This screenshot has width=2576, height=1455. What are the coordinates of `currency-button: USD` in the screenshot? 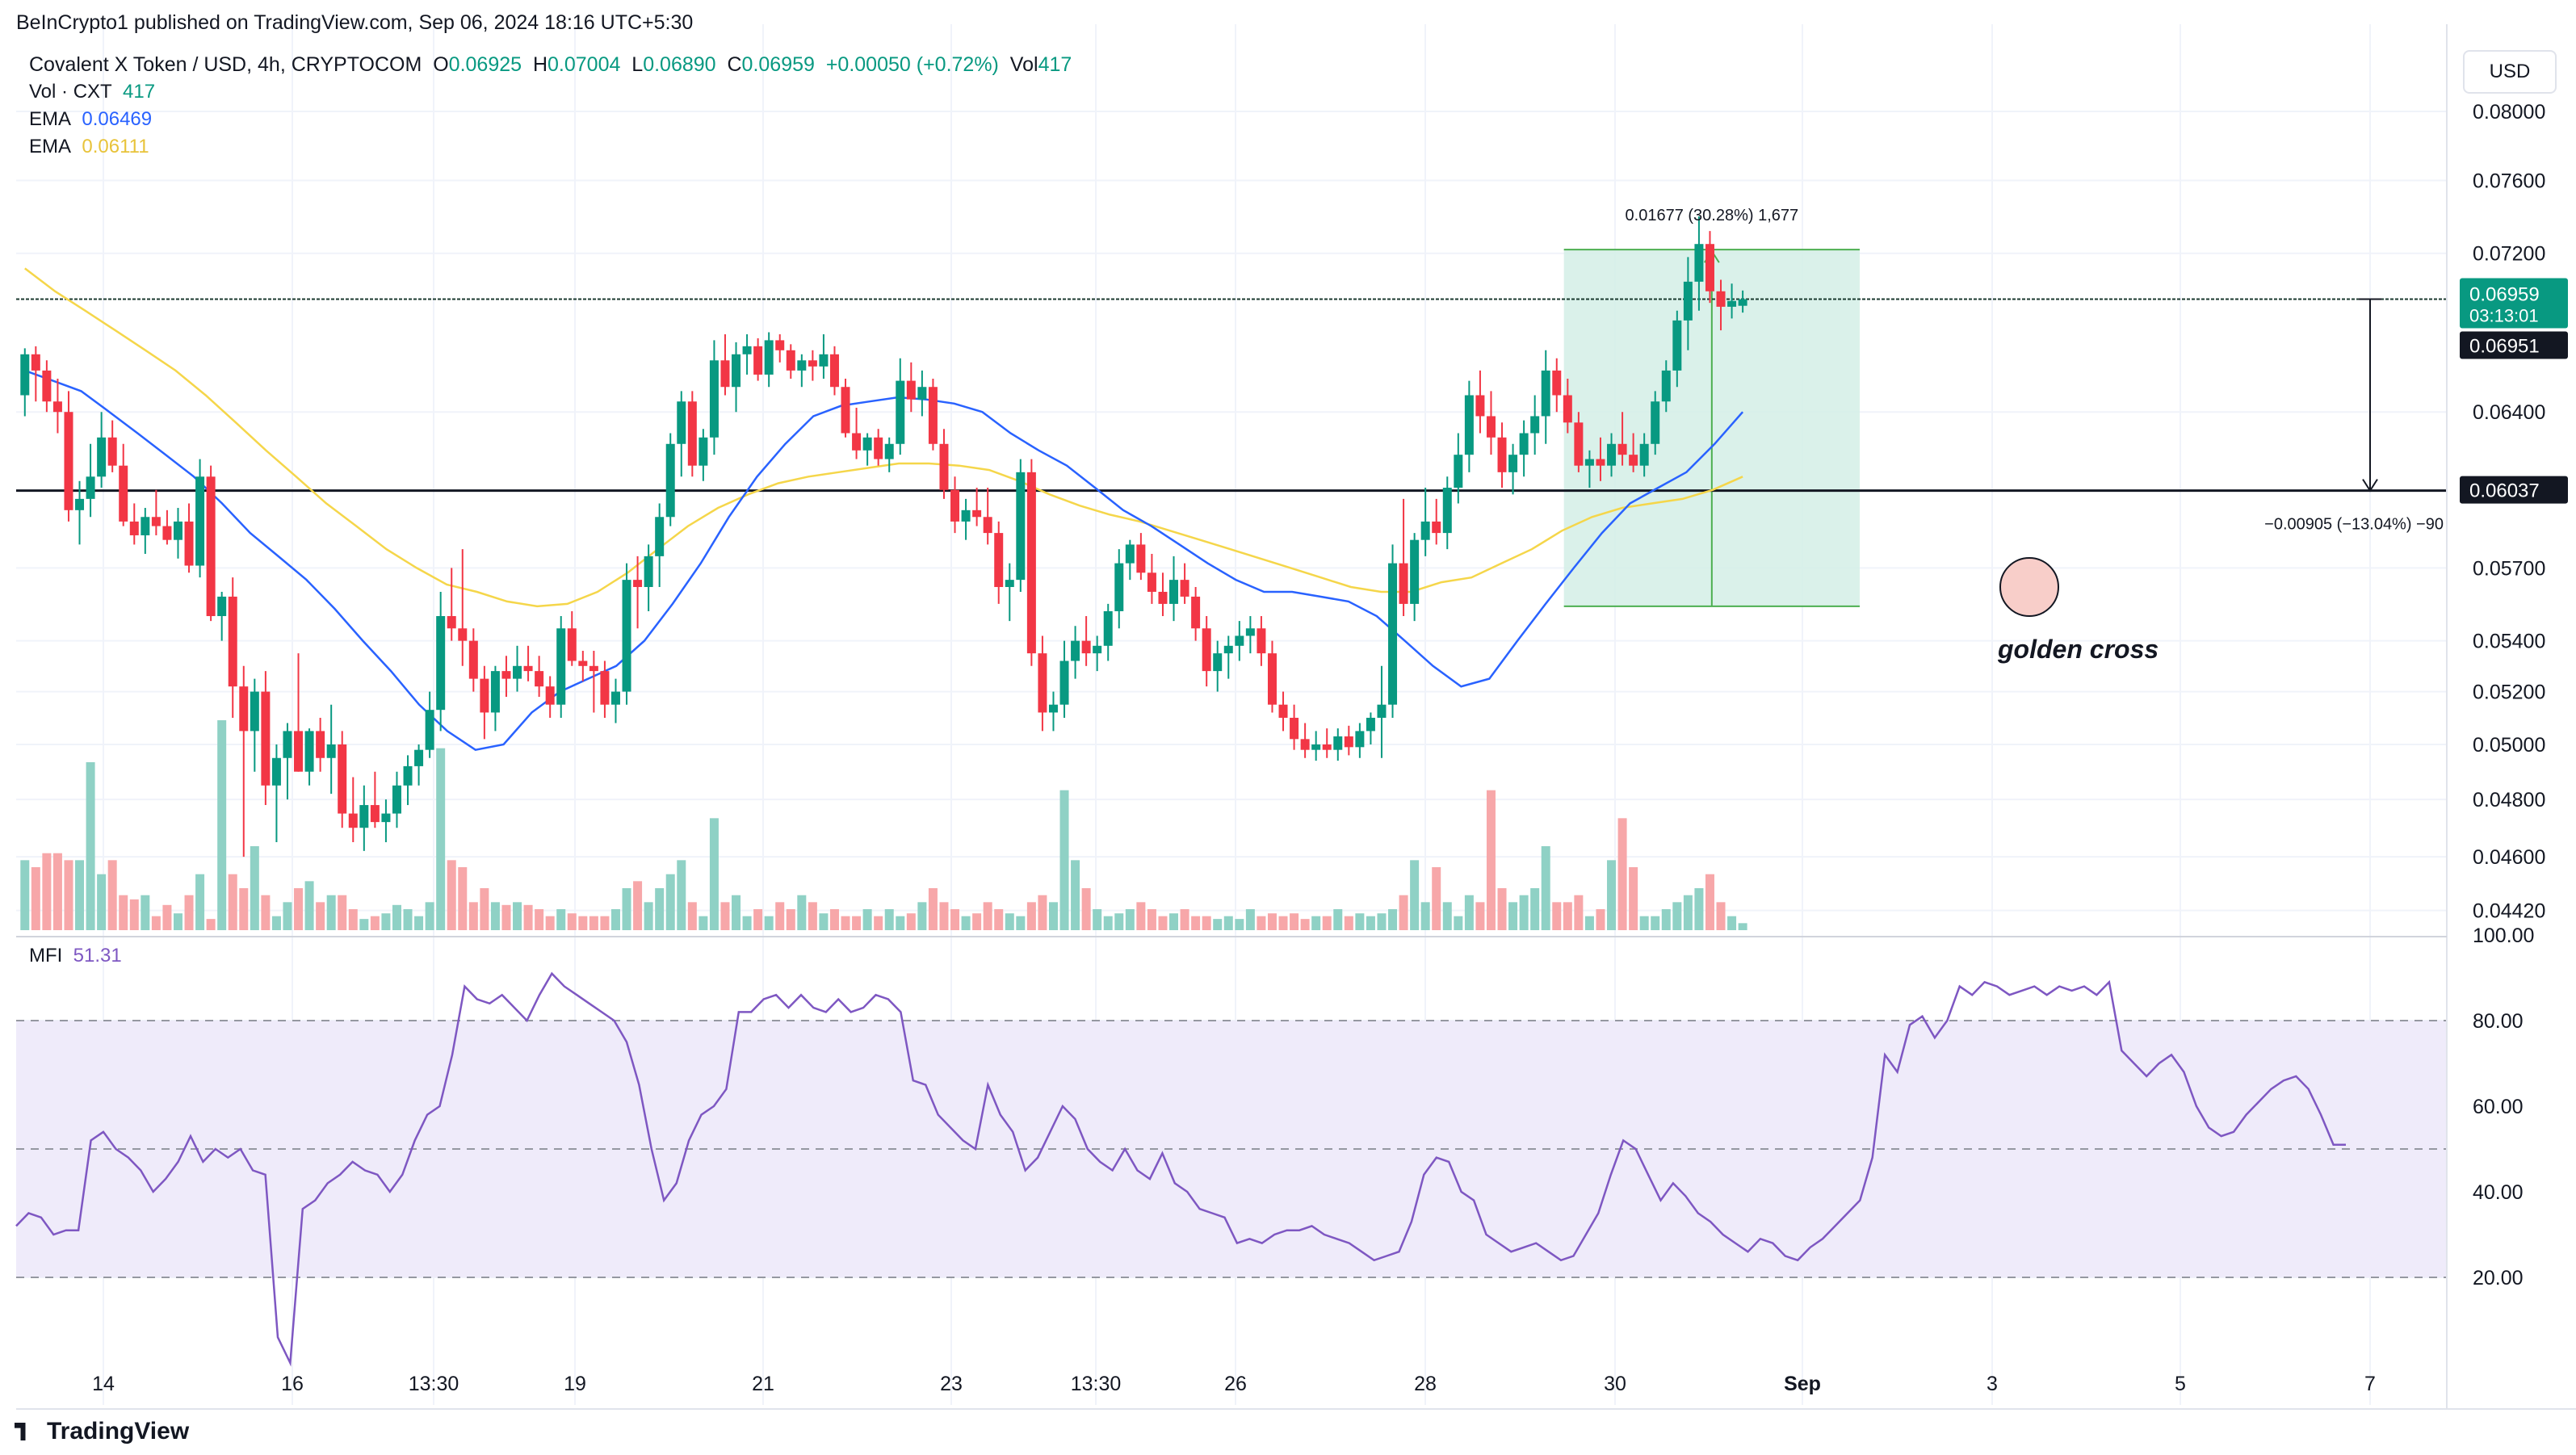 It's located at (2510, 72).